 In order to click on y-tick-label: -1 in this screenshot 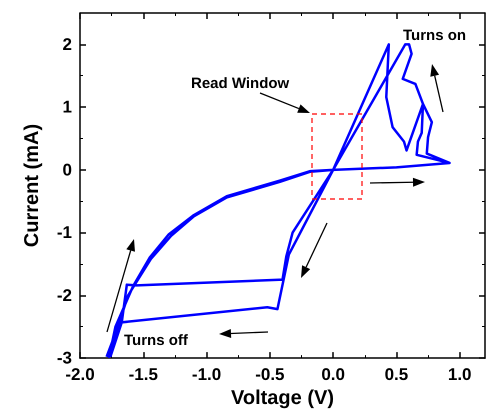, I will do `click(64, 232)`.